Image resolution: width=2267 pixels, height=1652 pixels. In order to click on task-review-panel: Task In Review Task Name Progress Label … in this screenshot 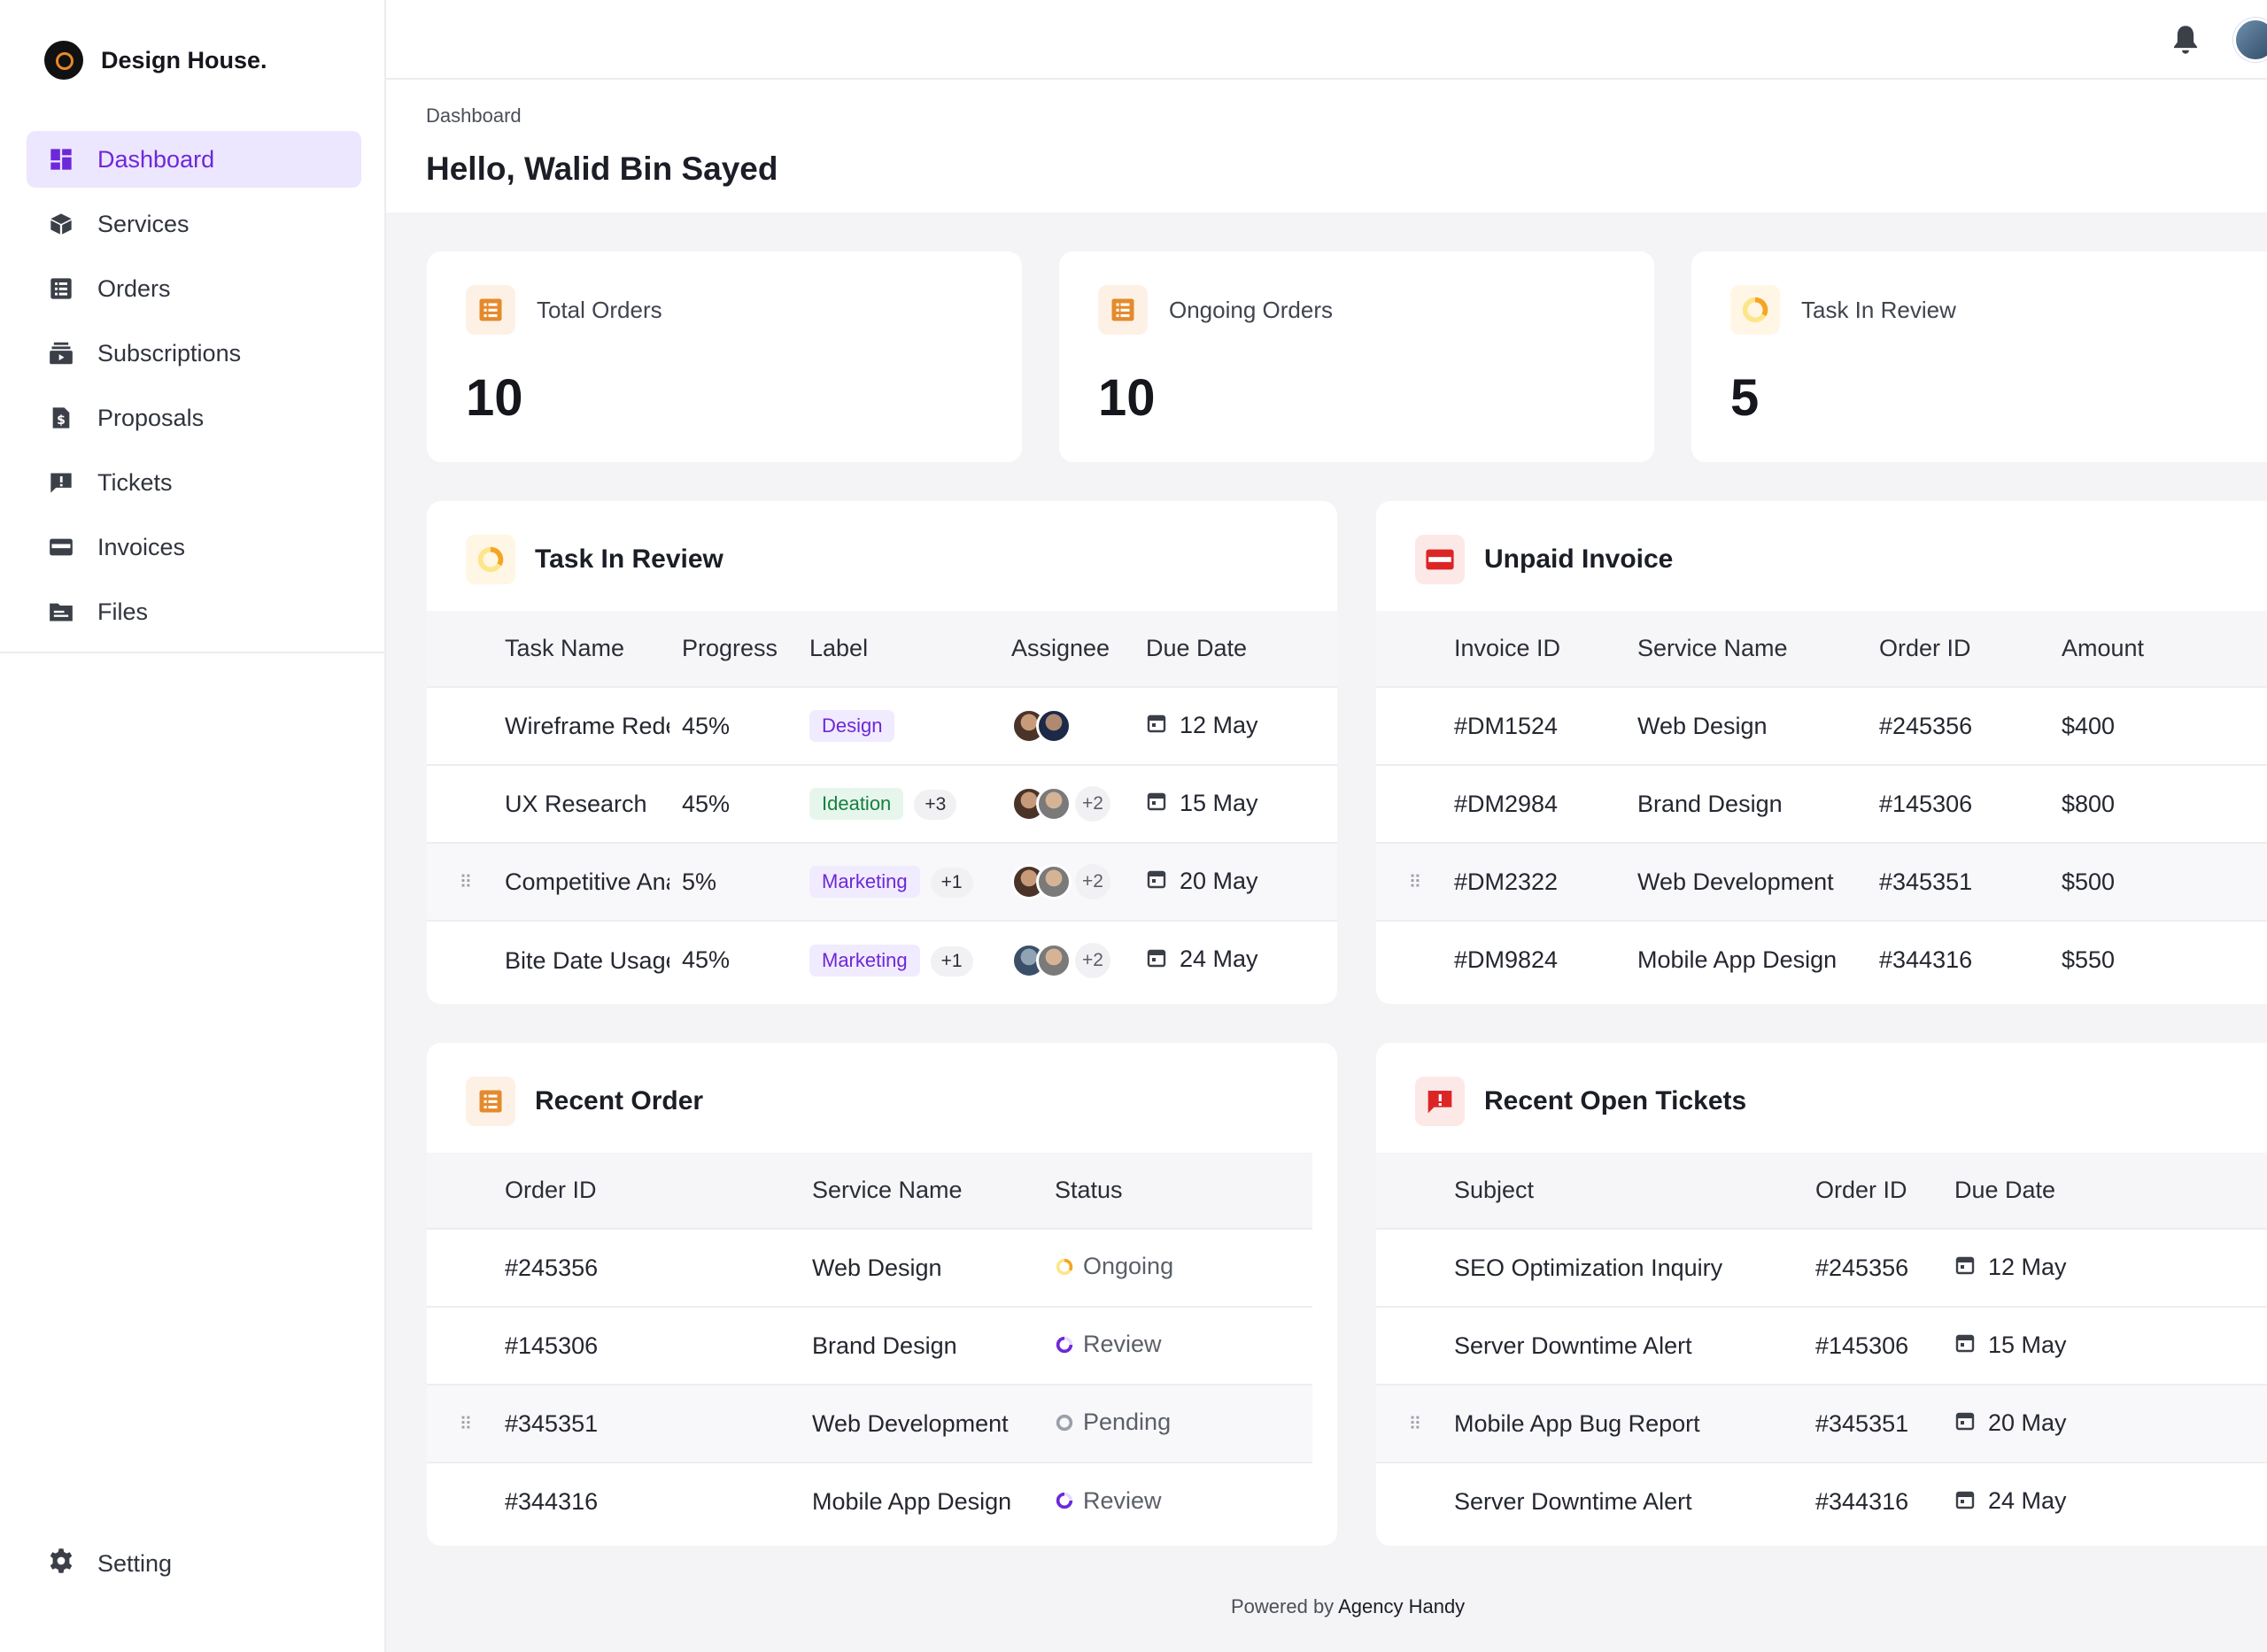, I will do `click(882, 752)`.